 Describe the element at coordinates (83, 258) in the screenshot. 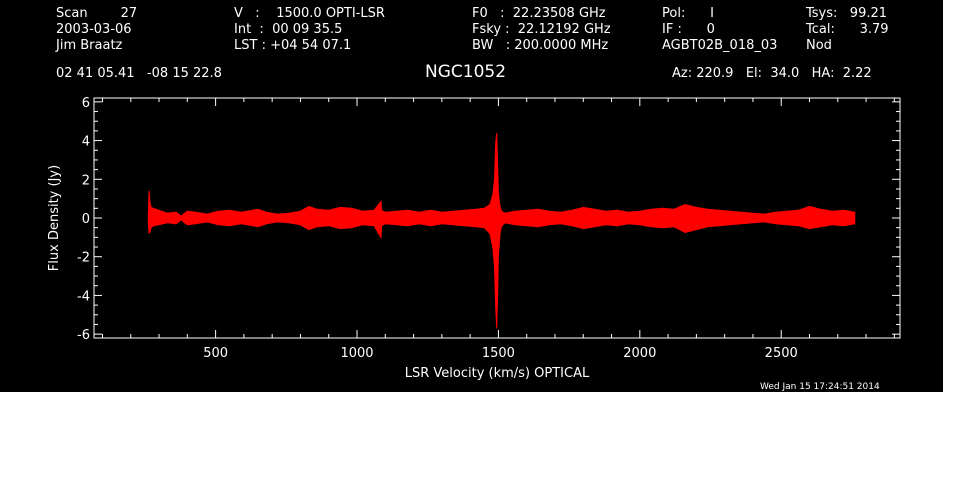

I see `y-tick-label: -2` at that location.